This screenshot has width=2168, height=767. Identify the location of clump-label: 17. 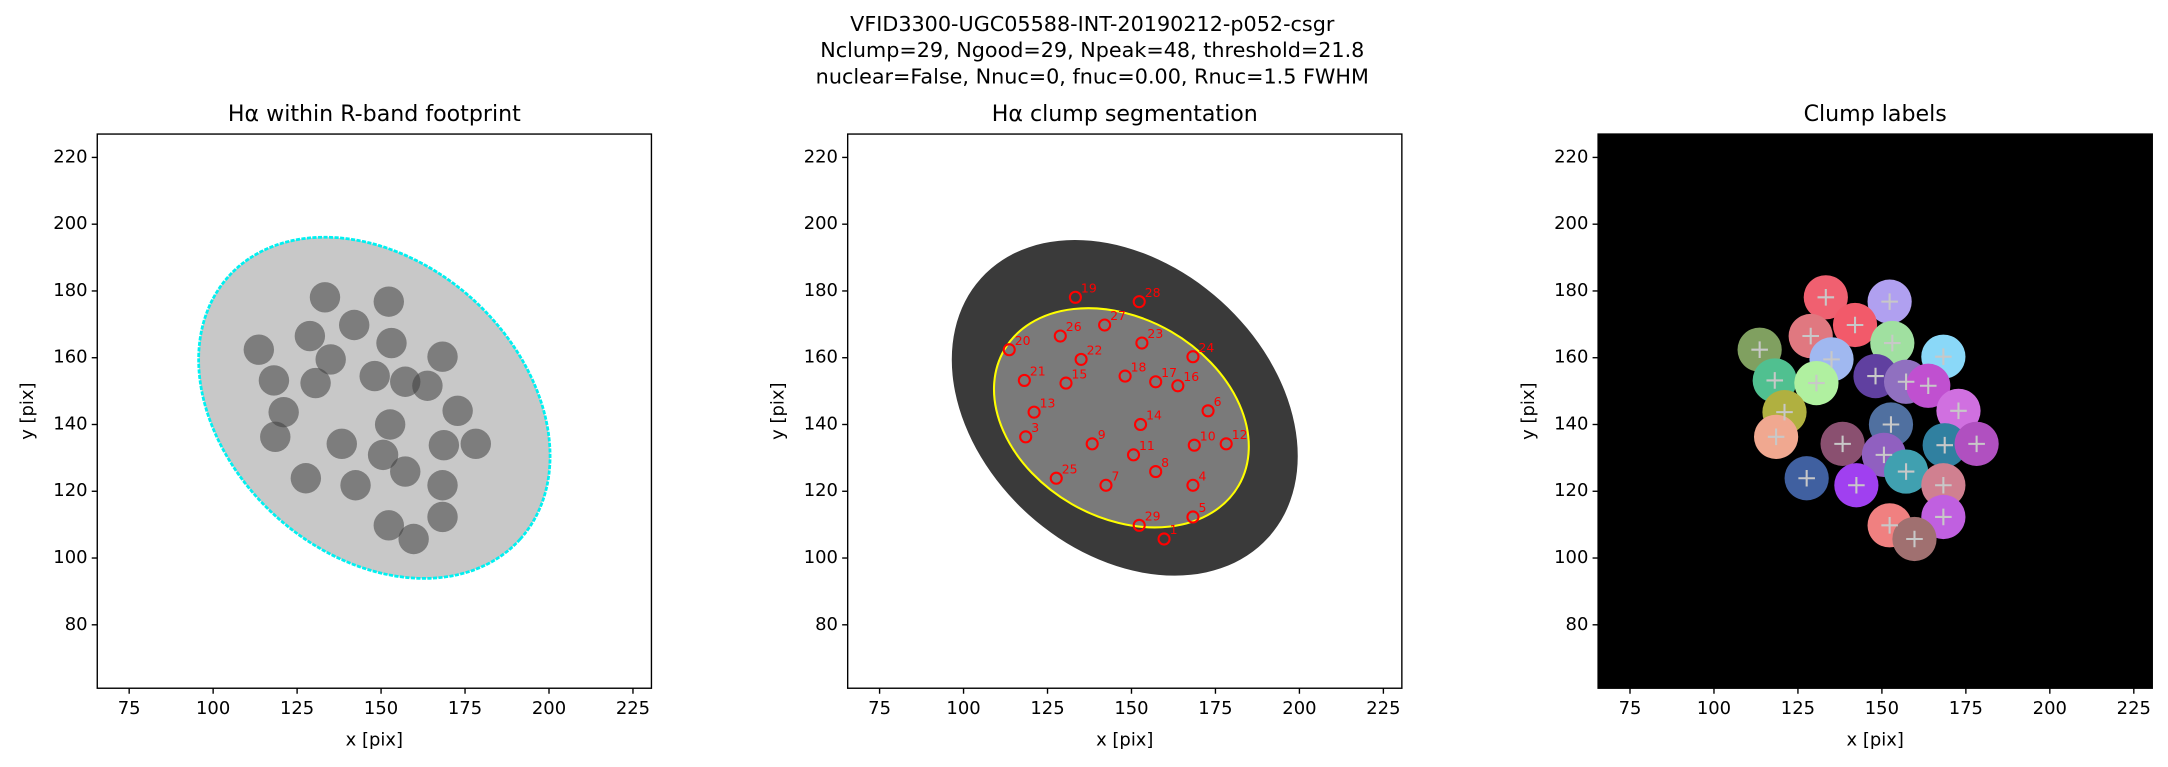
(1169, 372).